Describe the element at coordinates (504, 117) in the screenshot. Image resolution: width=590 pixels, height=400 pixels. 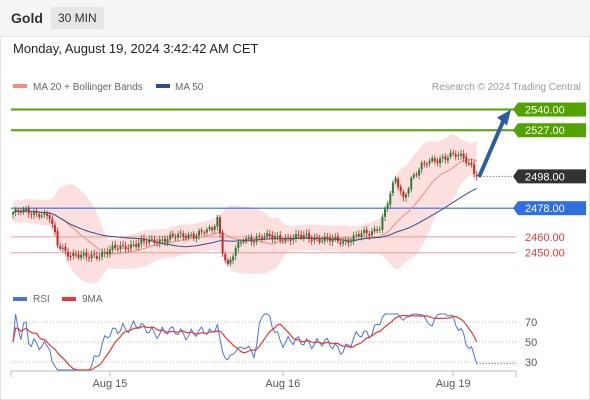
I see `projection-arrow-head` at that location.